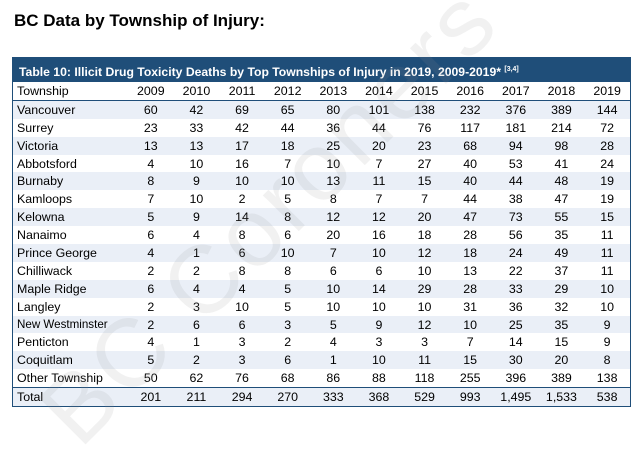 This screenshot has height=450, width=644. I want to click on death-count-cell: 376, so click(516, 109).